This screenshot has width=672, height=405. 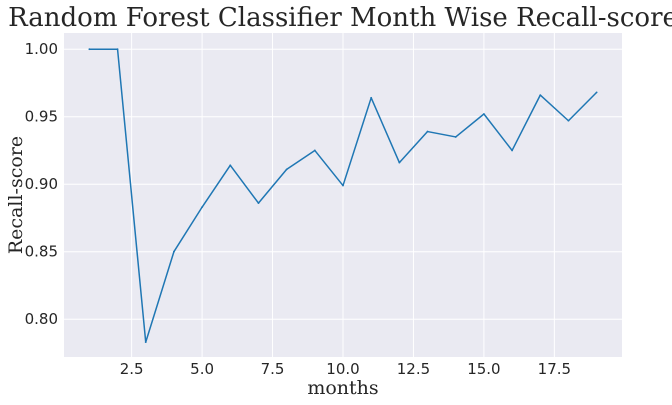 What do you see at coordinates (41, 117) in the screenshot?
I see `y-tick-label: 0.95` at bounding box center [41, 117].